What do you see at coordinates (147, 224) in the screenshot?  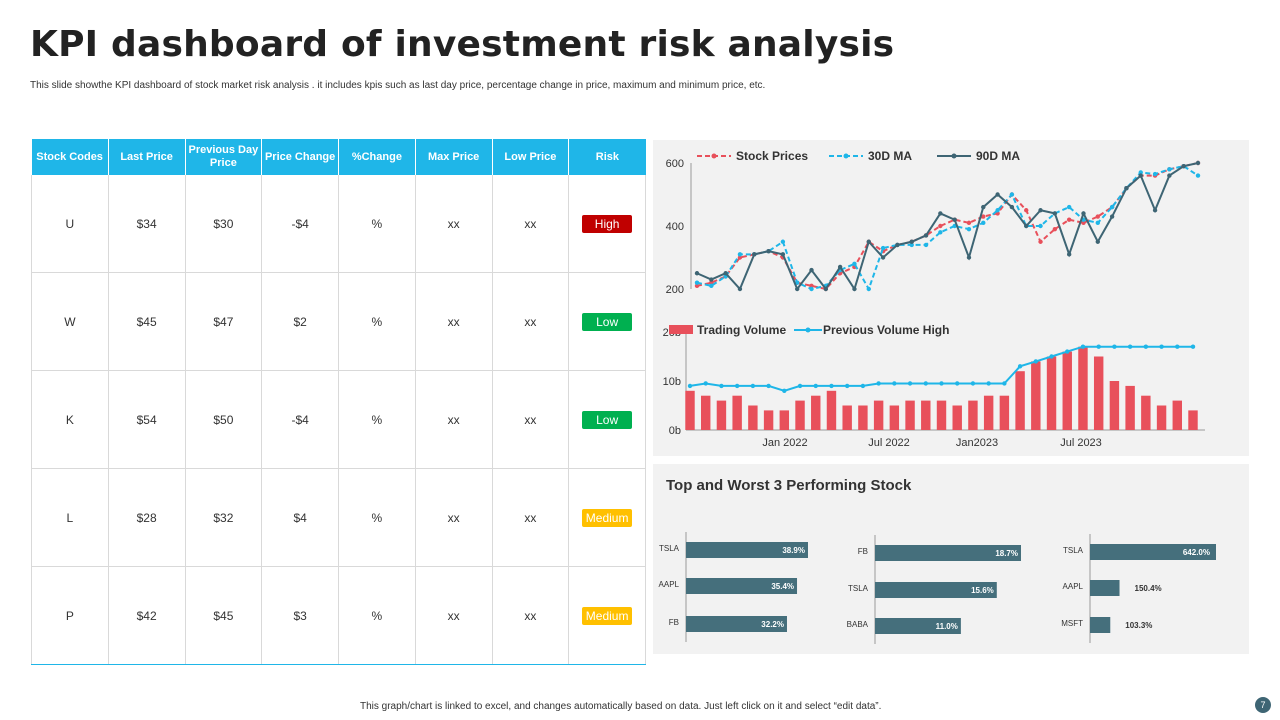 I see `cell-last-price: $34` at bounding box center [147, 224].